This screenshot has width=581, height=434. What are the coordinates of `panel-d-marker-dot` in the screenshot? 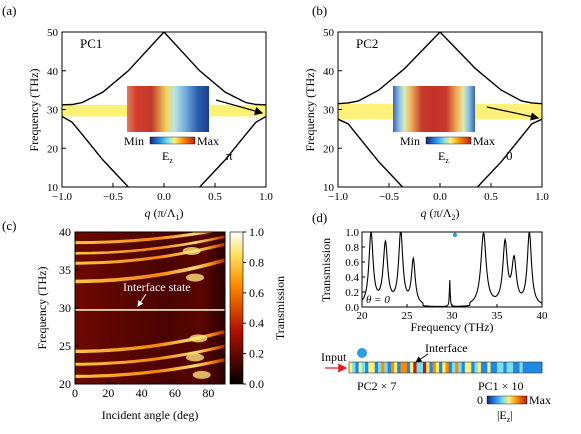 It's located at (455, 235).